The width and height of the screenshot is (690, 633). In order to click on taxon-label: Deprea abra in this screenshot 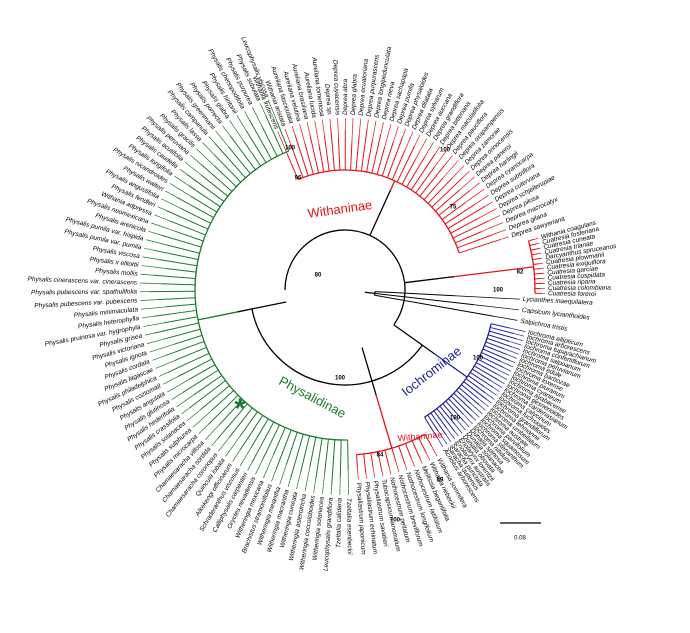, I will do `click(345, 96)`.